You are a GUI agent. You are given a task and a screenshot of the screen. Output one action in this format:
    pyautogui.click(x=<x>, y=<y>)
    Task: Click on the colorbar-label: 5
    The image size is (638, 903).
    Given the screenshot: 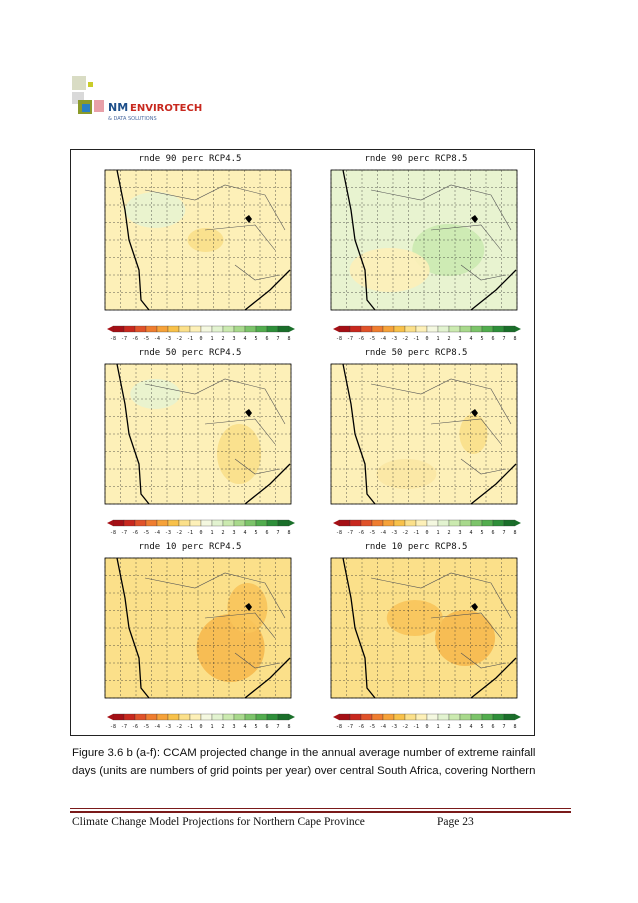 What is the action you would take?
    pyautogui.click(x=255, y=533)
    